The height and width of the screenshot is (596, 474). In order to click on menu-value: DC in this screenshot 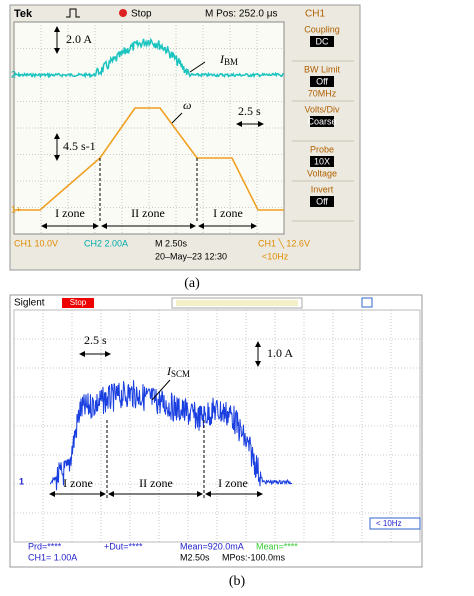, I will do `click(322, 41)`.